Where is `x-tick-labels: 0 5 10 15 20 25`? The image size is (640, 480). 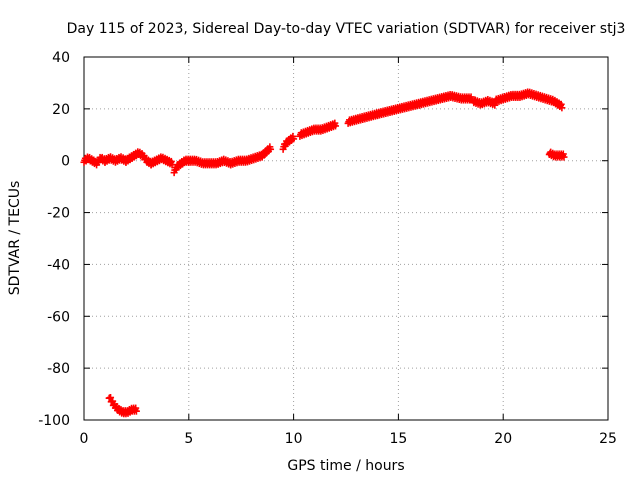
x-tick-labels: 0 5 10 15 20 25 is located at coordinates (348, 439).